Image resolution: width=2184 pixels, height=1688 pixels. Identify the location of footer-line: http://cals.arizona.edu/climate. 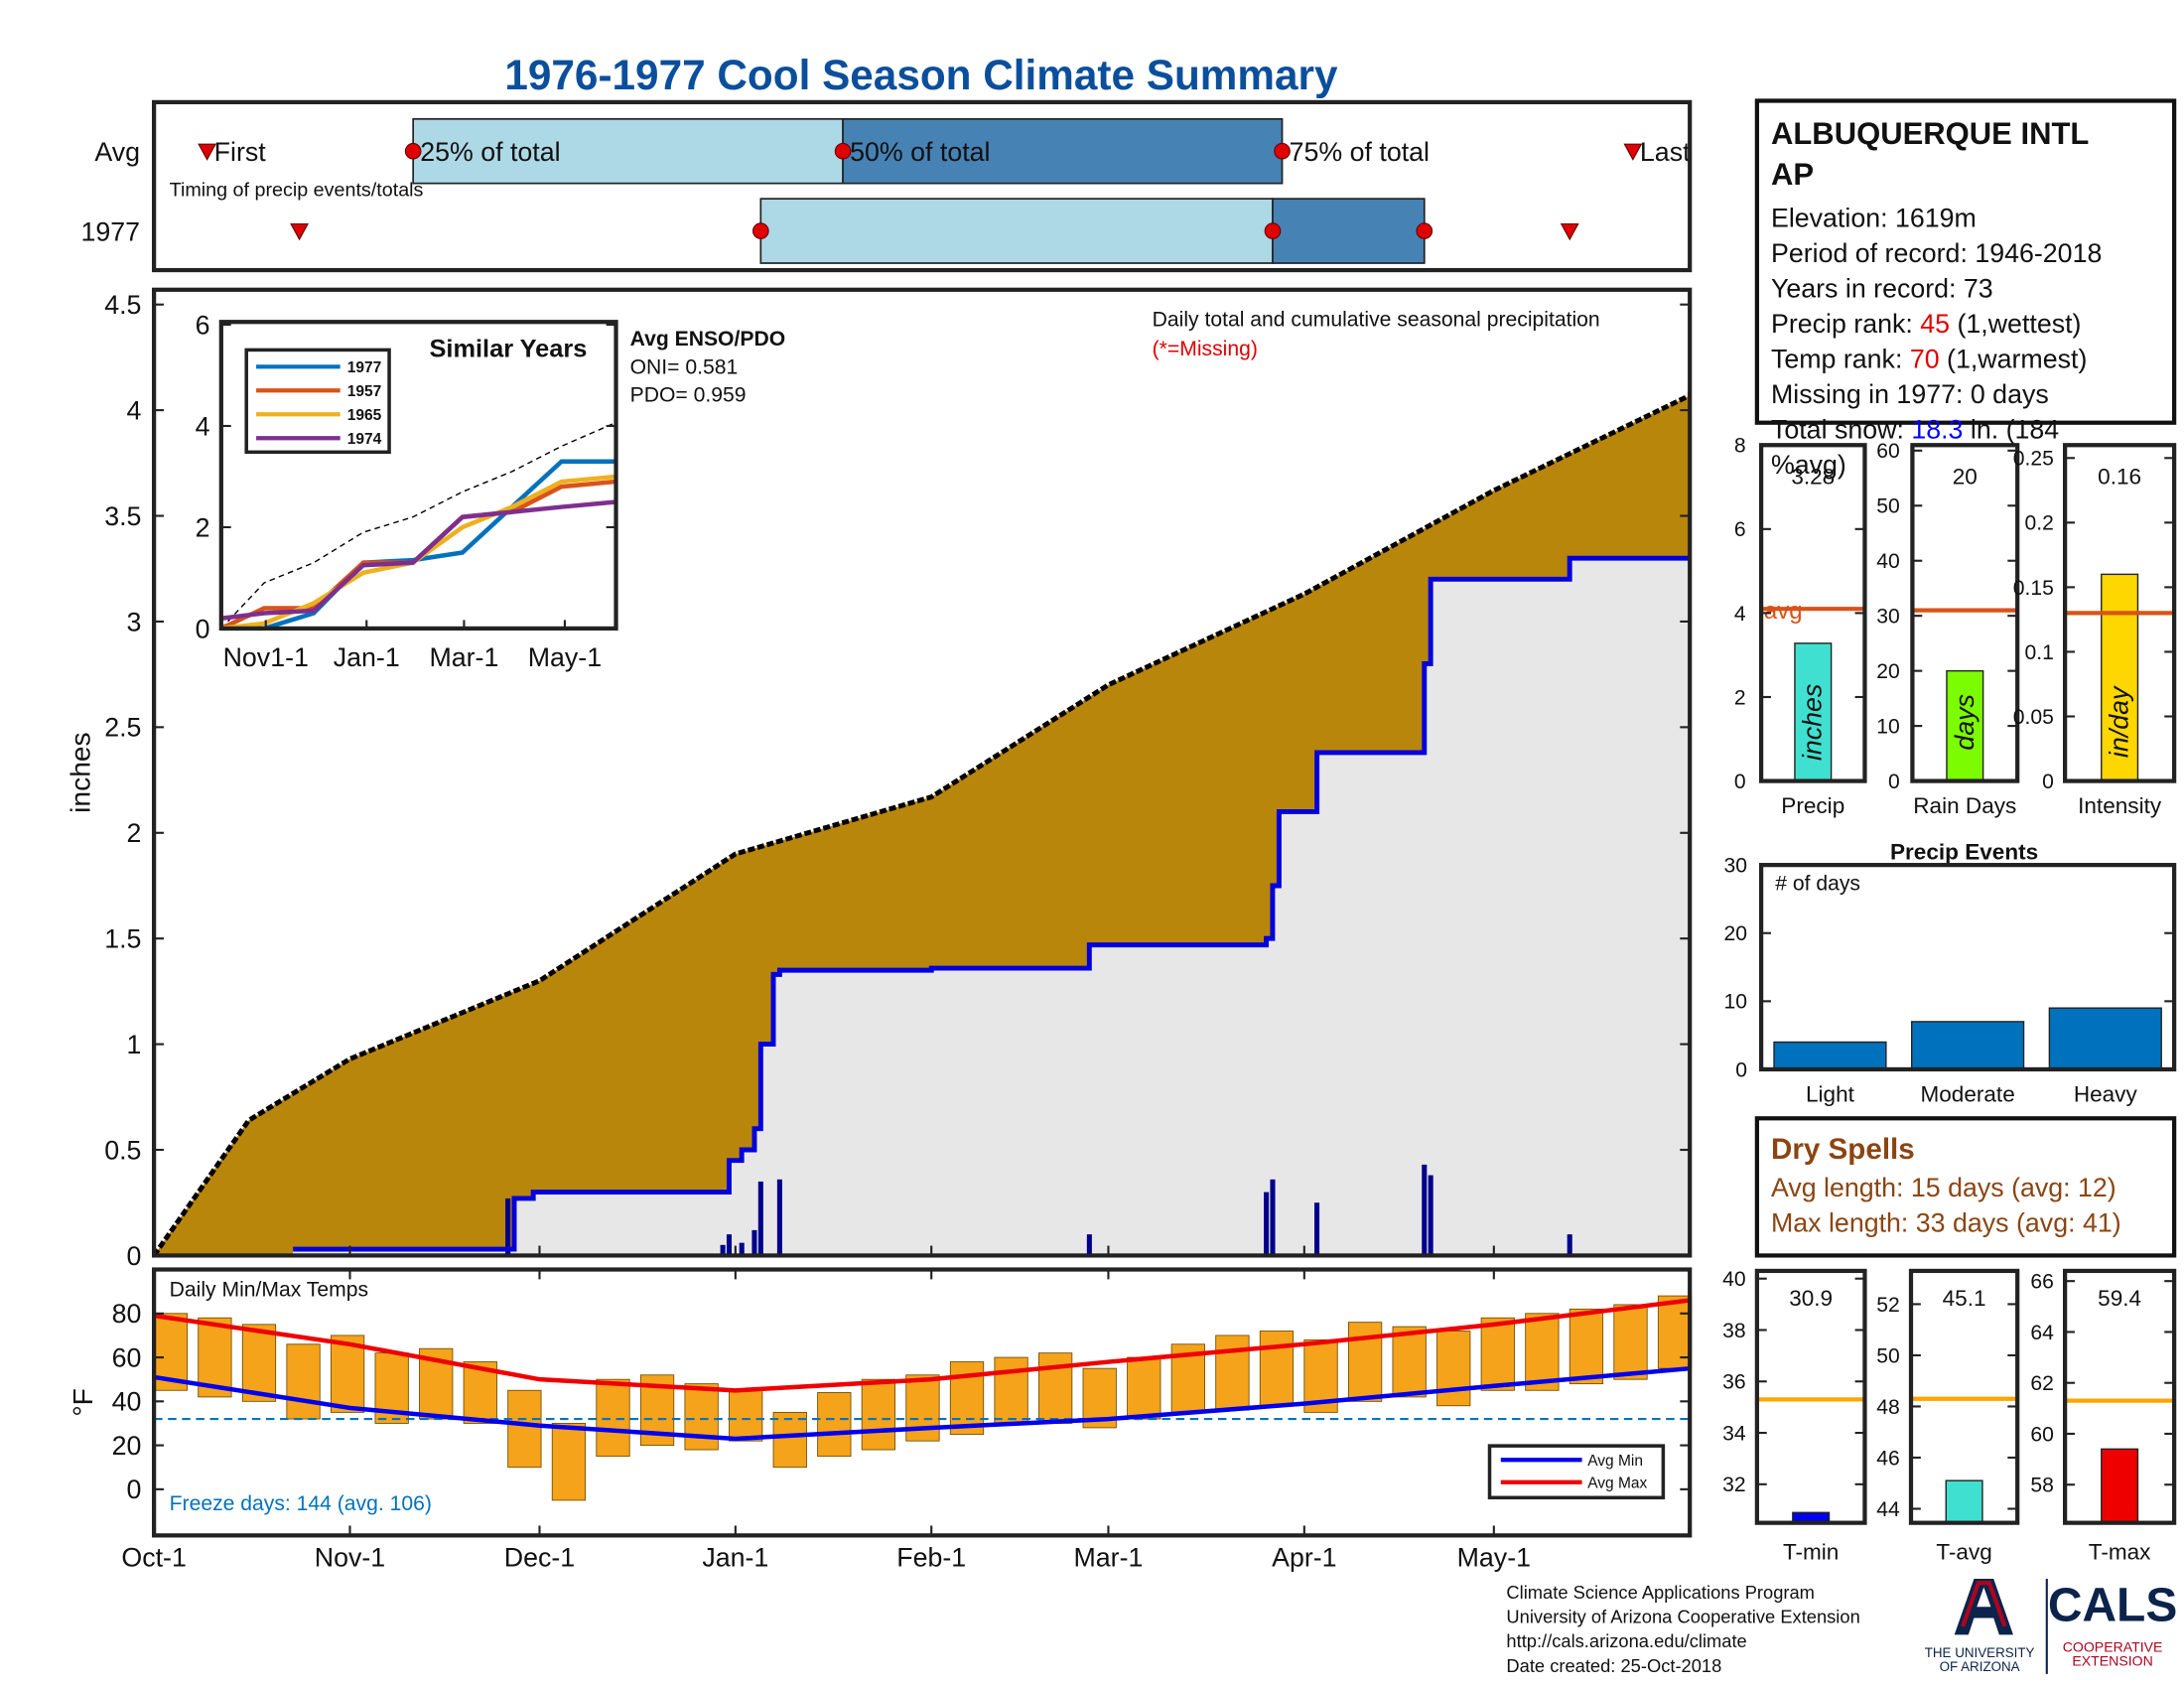
(1626, 1640).